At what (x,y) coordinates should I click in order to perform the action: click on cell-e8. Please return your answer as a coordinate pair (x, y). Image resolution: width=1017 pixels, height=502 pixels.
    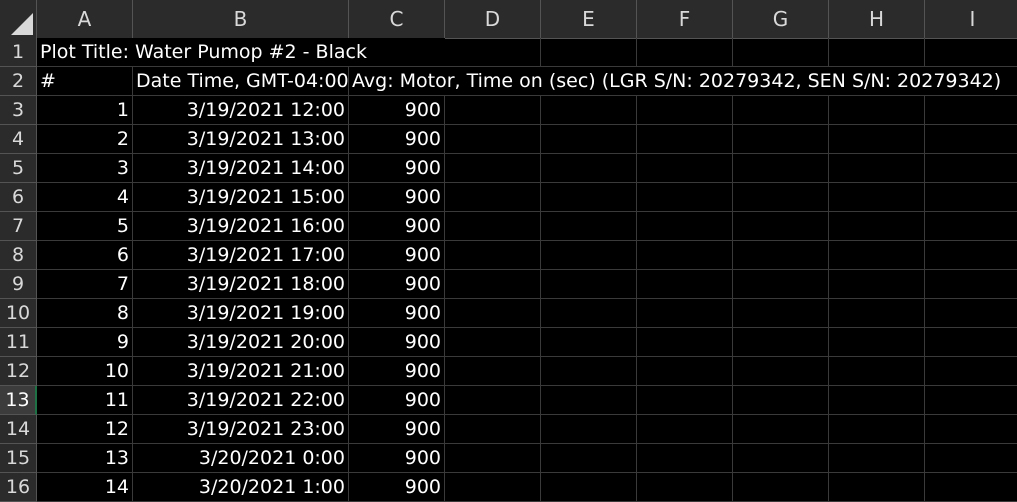
    Looking at the image, I should click on (589, 255).